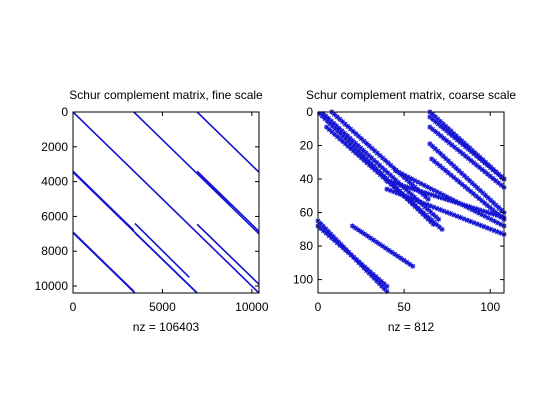 This screenshot has height=420, width=560. Describe the element at coordinates (54, 147) in the screenshot. I see `y-tick-label: 2000` at that location.